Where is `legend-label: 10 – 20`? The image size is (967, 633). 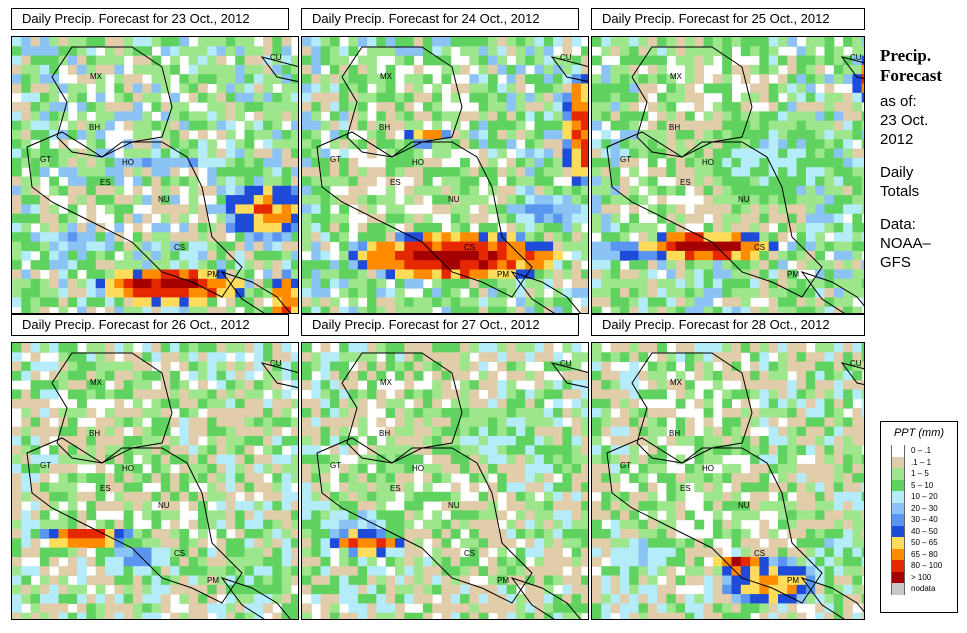
legend-label: 10 – 20 is located at coordinates (924, 496).